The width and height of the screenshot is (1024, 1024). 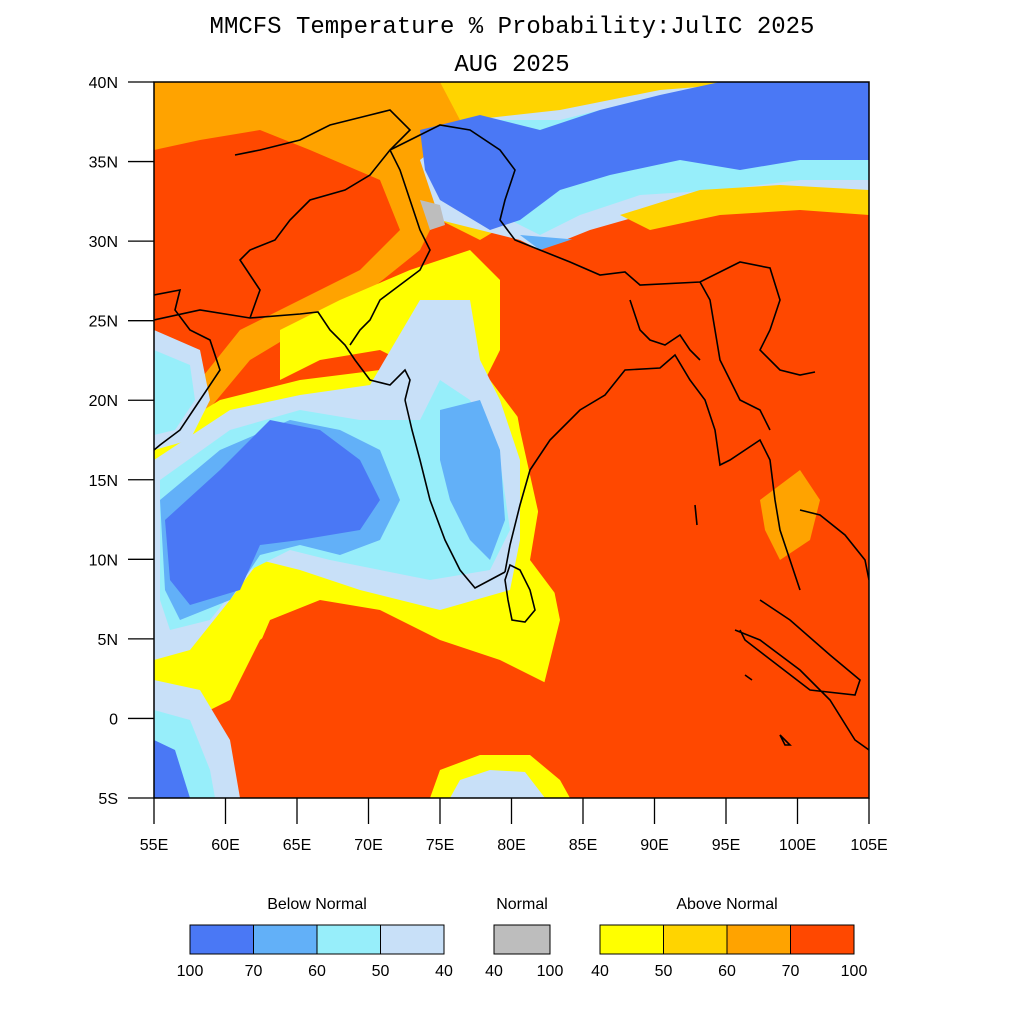 What do you see at coordinates (172, 769) in the screenshot?
I see `field-below-100-70-sw` at bounding box center [172, 769].